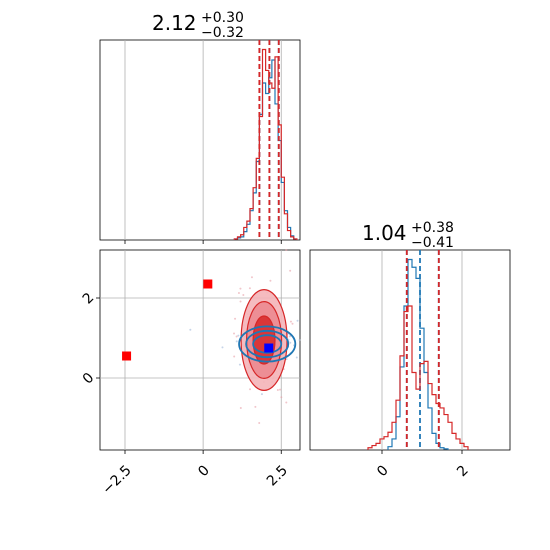 The image size is (550, 550). I want to click on contours, so click(267, 340).